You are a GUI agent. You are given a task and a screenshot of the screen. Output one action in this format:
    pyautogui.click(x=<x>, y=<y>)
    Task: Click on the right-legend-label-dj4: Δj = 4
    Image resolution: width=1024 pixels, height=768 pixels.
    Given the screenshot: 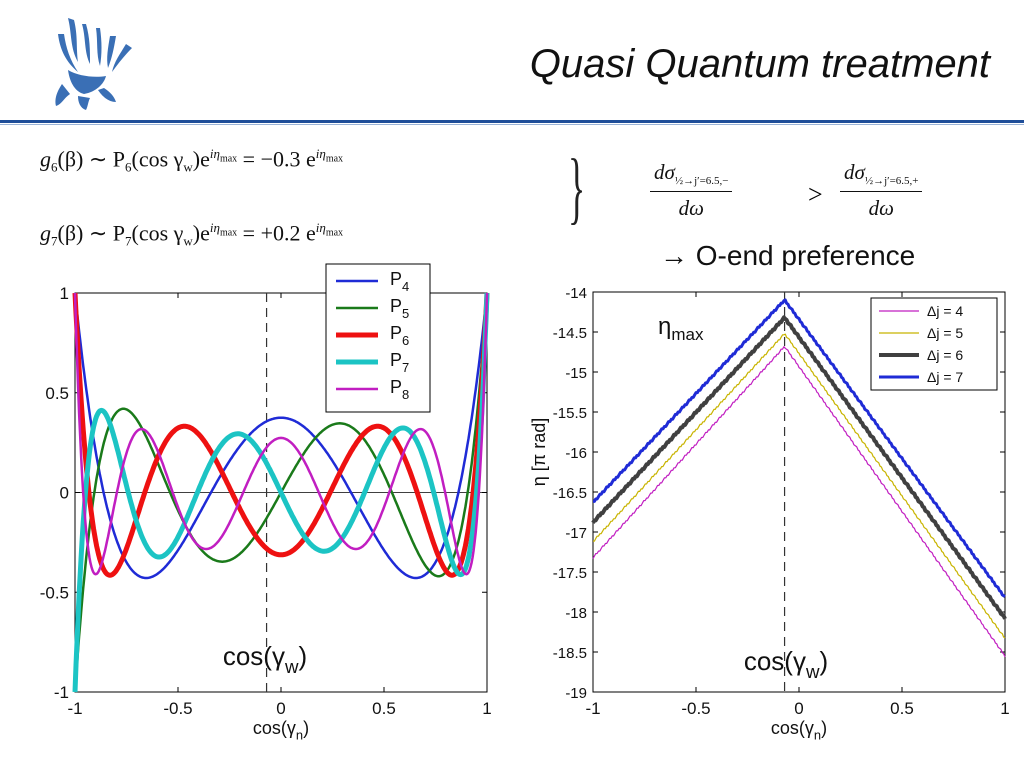 What is the action you would take?
    pyautogui.click(x=945, y=311)
    